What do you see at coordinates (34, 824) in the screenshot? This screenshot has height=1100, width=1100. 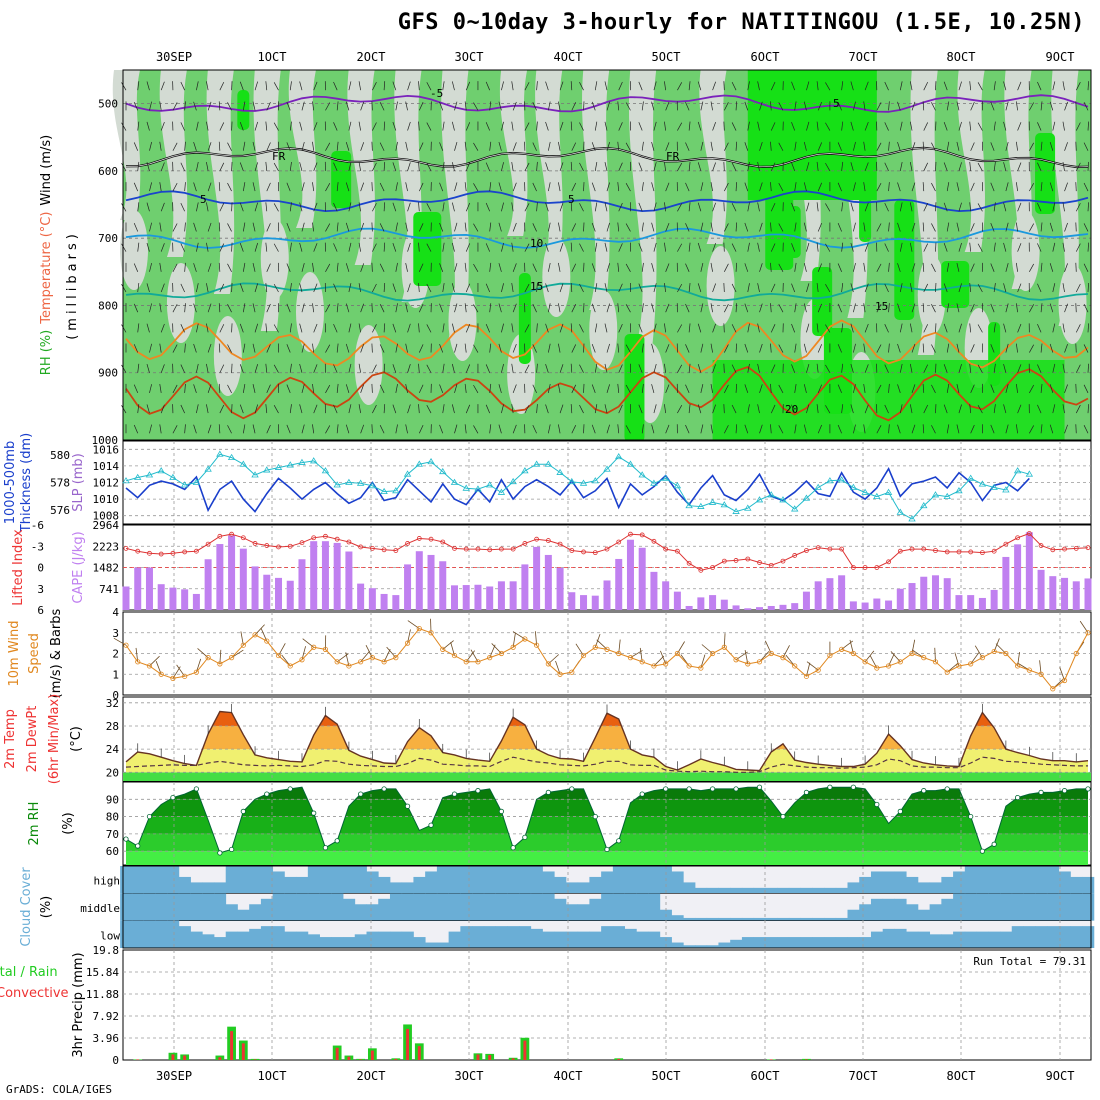 I see `rh2m-ylabel-text: 2m RH` at bounding box center [34, 824].